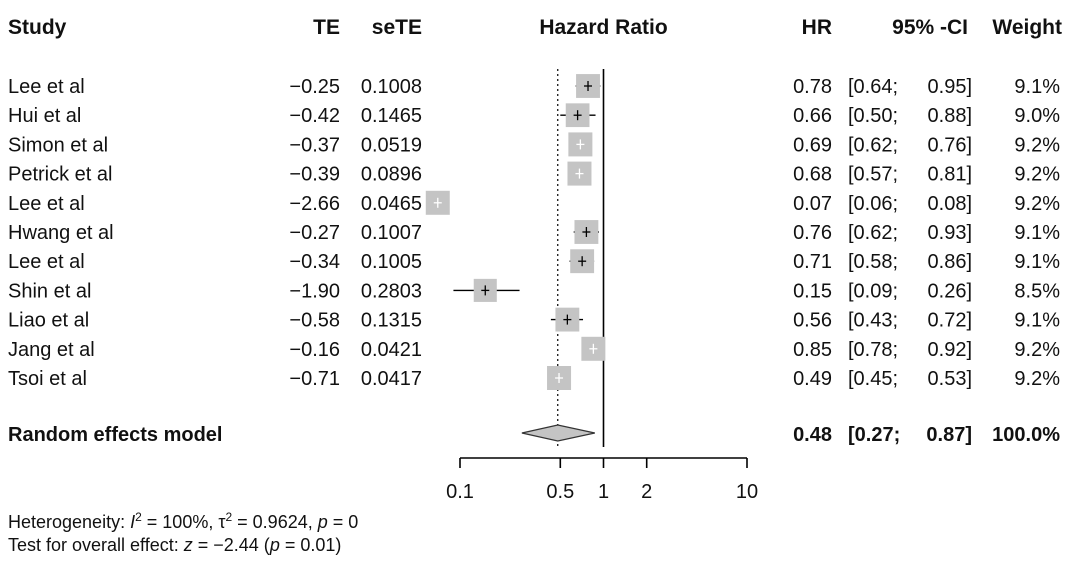  Describe the element at coordinates (391, 87) in the screenshot. I see `study-sete: 0.1008` at that location.